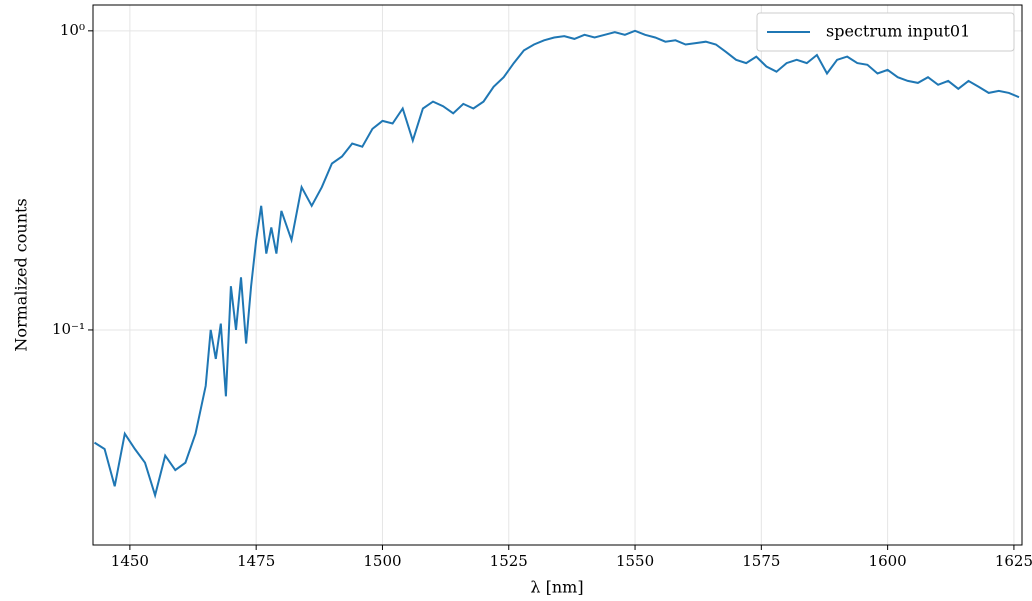 The width and height of the screenshot is (1032, 601). Describe the element at coordinates (509, 561) in the screenshot. I see `x-tick-label: 1525` at that location.